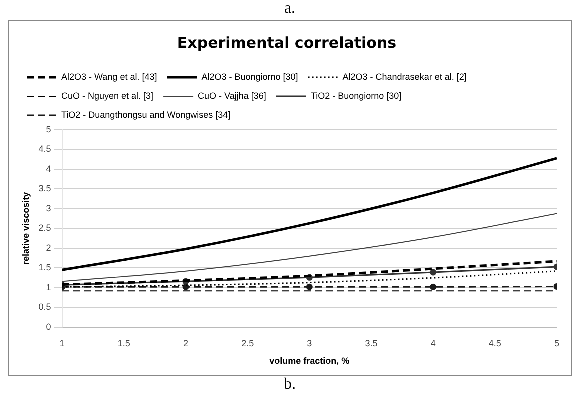 This screenshot has height=412, width=580. What do you see at coordinates (62, 343) in the screenshot?
I see `x-tick-label: 1` at bounding box center [62, 343].